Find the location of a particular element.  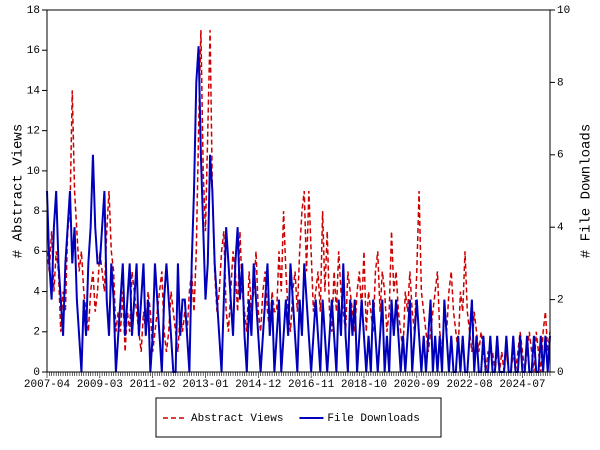

legend-label: Abstract Views is located at coordinates (237, 419).